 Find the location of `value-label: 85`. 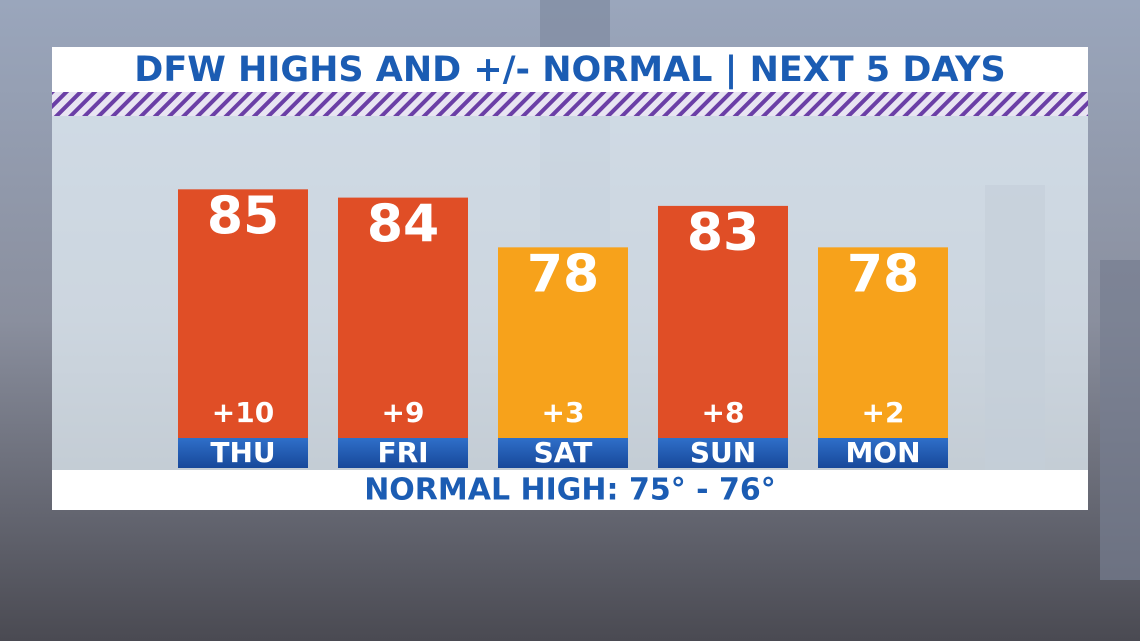

value-label: 85 is located at coordinates (243, 216).